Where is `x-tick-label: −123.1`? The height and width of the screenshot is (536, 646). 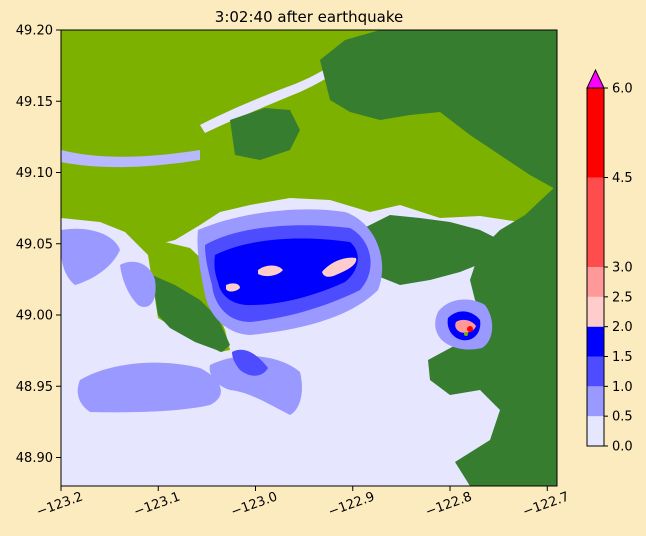
x-tick-label: −123.1 is located at coordinates (157, 504).